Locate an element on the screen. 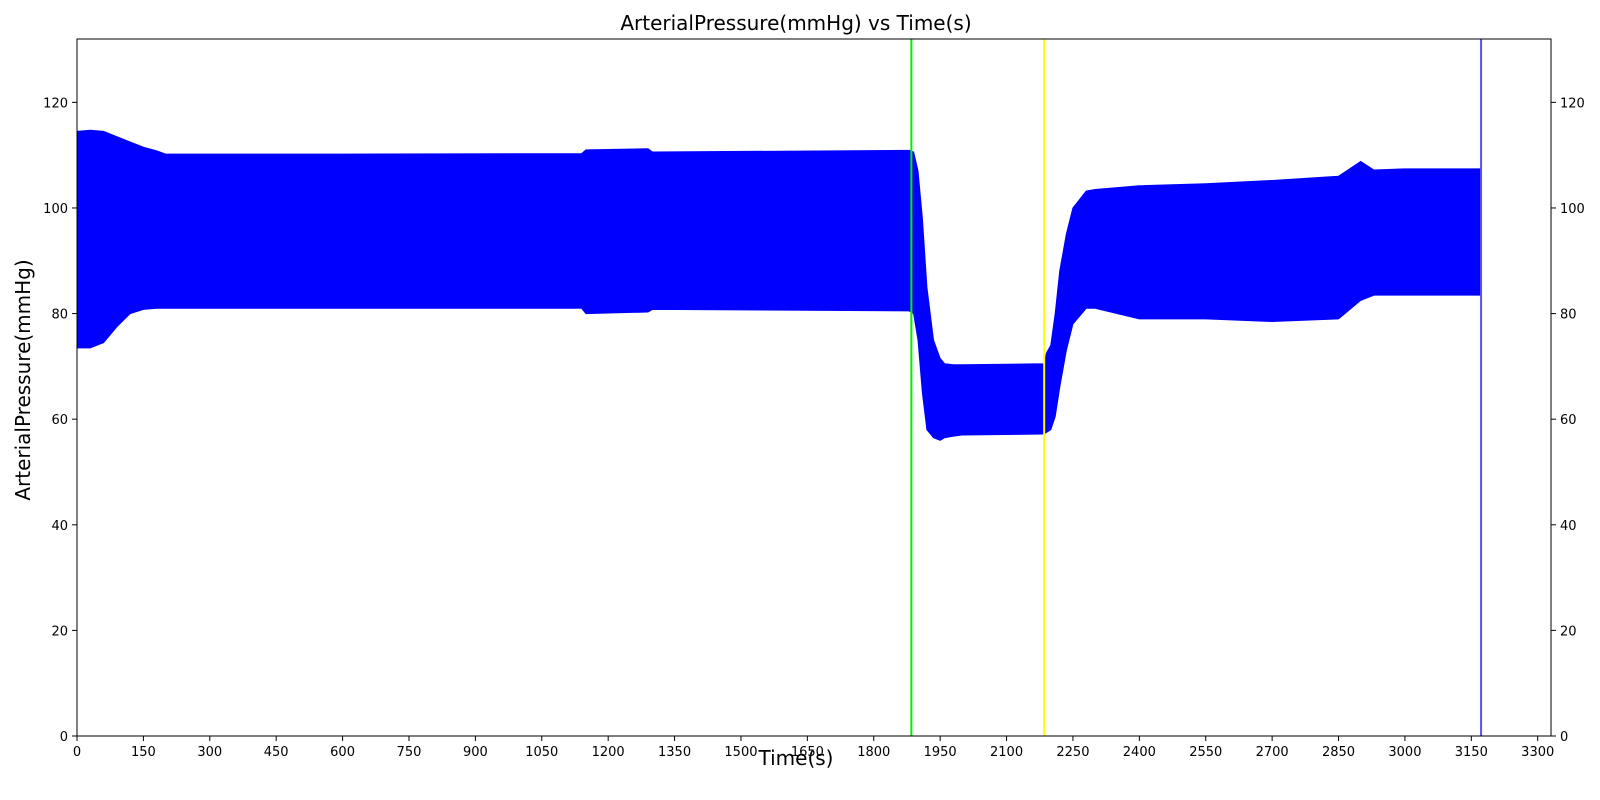 Image resolution: width=1600 pixels, height=800 pixels. x-tick-label: 300 is located at coordinates (209, 752).